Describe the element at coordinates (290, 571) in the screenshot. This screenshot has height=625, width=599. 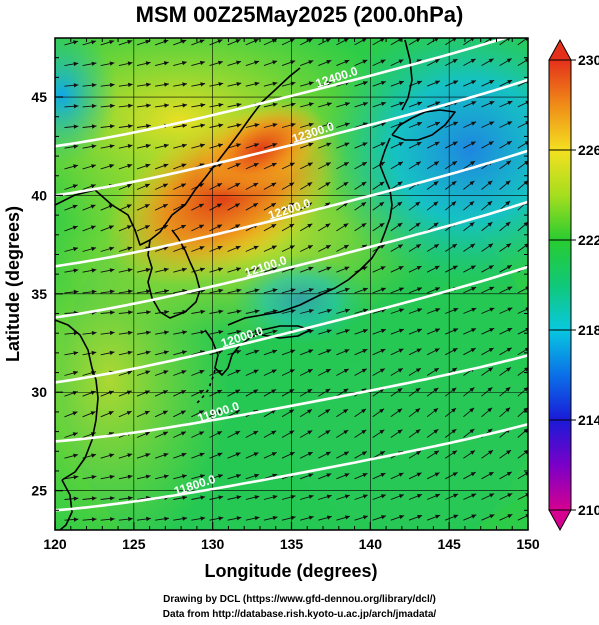
I see `x-axis-label: Longitude (degrees)` at that location.